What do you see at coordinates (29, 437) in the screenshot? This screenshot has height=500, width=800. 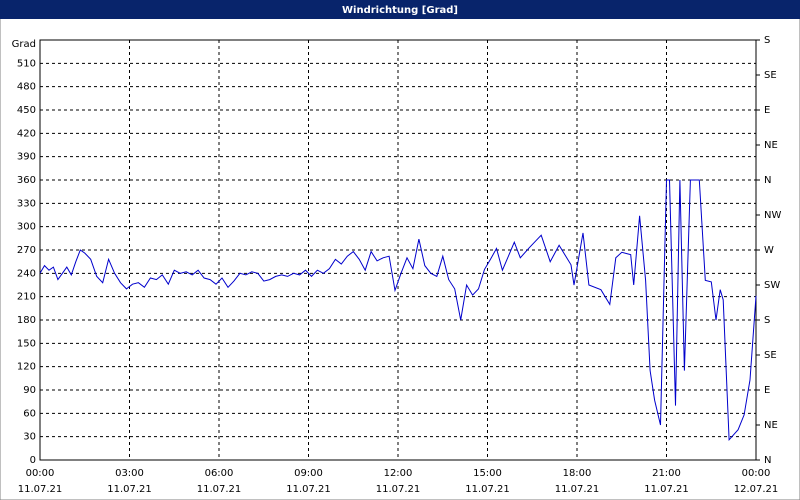 I see `y-tick-label: 30` at bounding box center [29, 437].